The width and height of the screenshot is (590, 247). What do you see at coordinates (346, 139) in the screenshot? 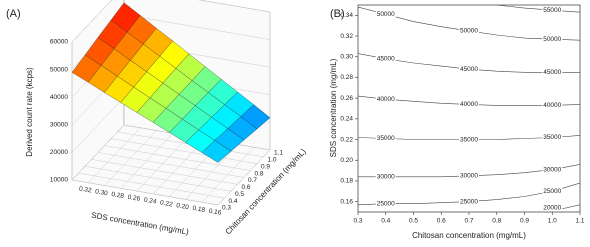
I see `y-tick-label: 0.22` at bounding box center [346, 139].